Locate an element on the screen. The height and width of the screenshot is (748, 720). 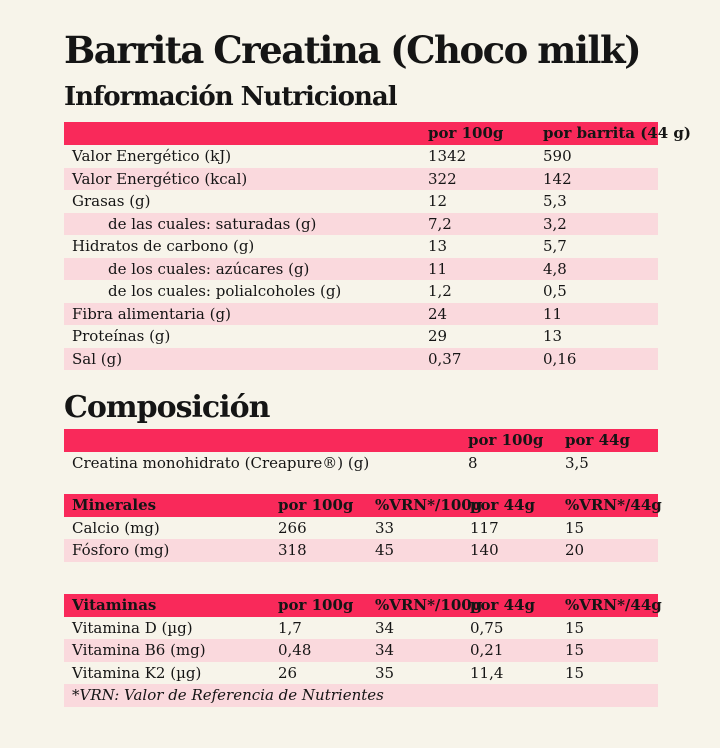
row-label: Vitamina B6 (mg) is located at coordinates (139, 650).